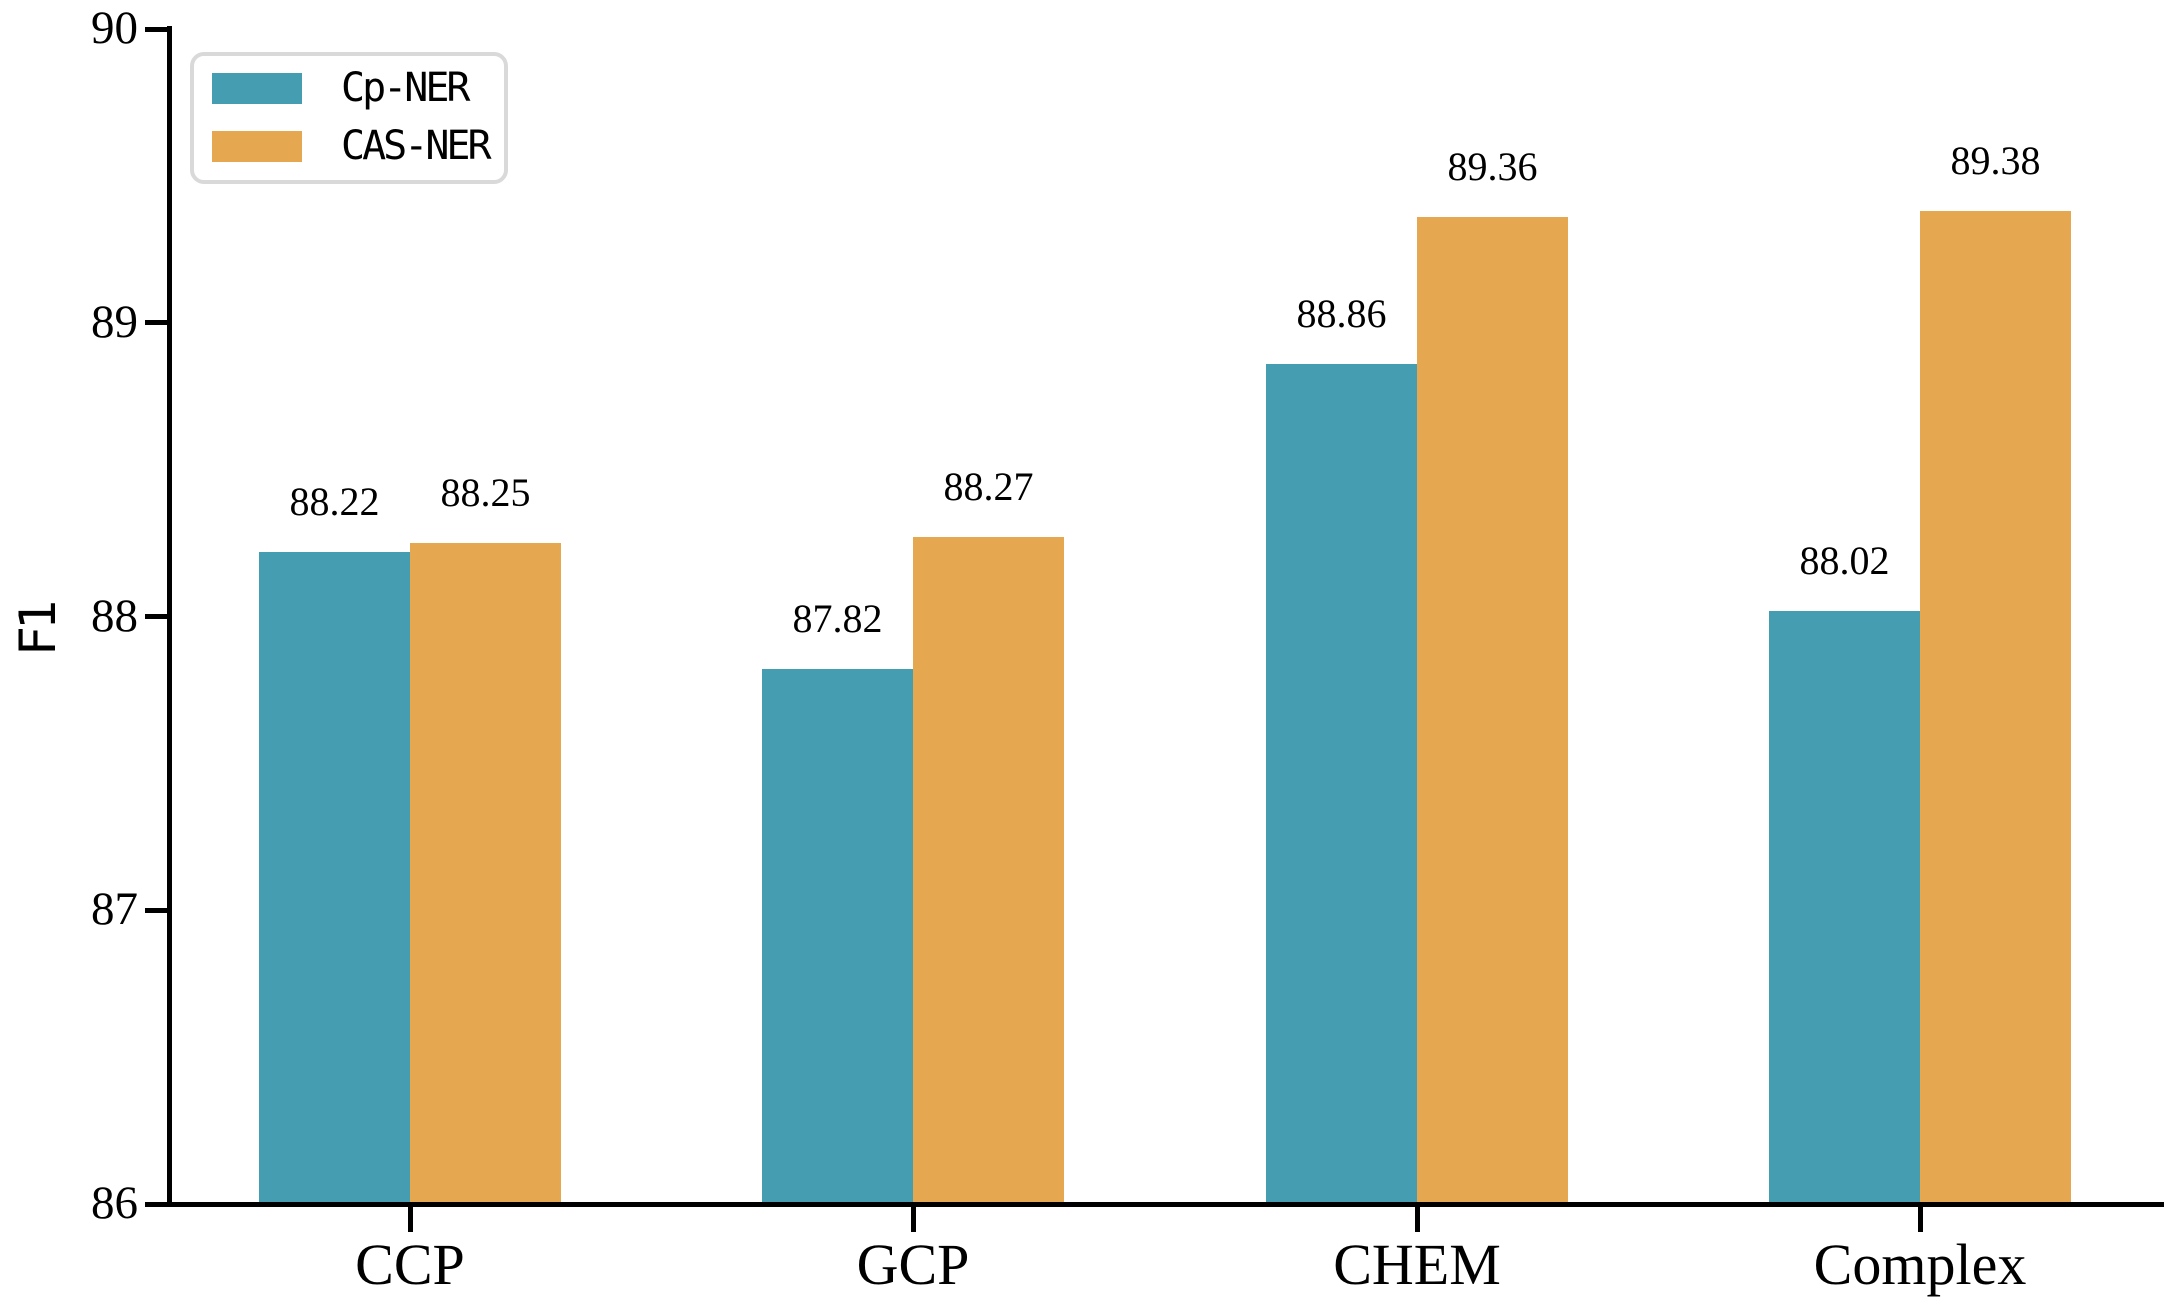 This screenshot has height=1314, width=2179. Describe the element at coordinates (114, 909) in the screenshot. I see `y-tick-label: 87` at that location.